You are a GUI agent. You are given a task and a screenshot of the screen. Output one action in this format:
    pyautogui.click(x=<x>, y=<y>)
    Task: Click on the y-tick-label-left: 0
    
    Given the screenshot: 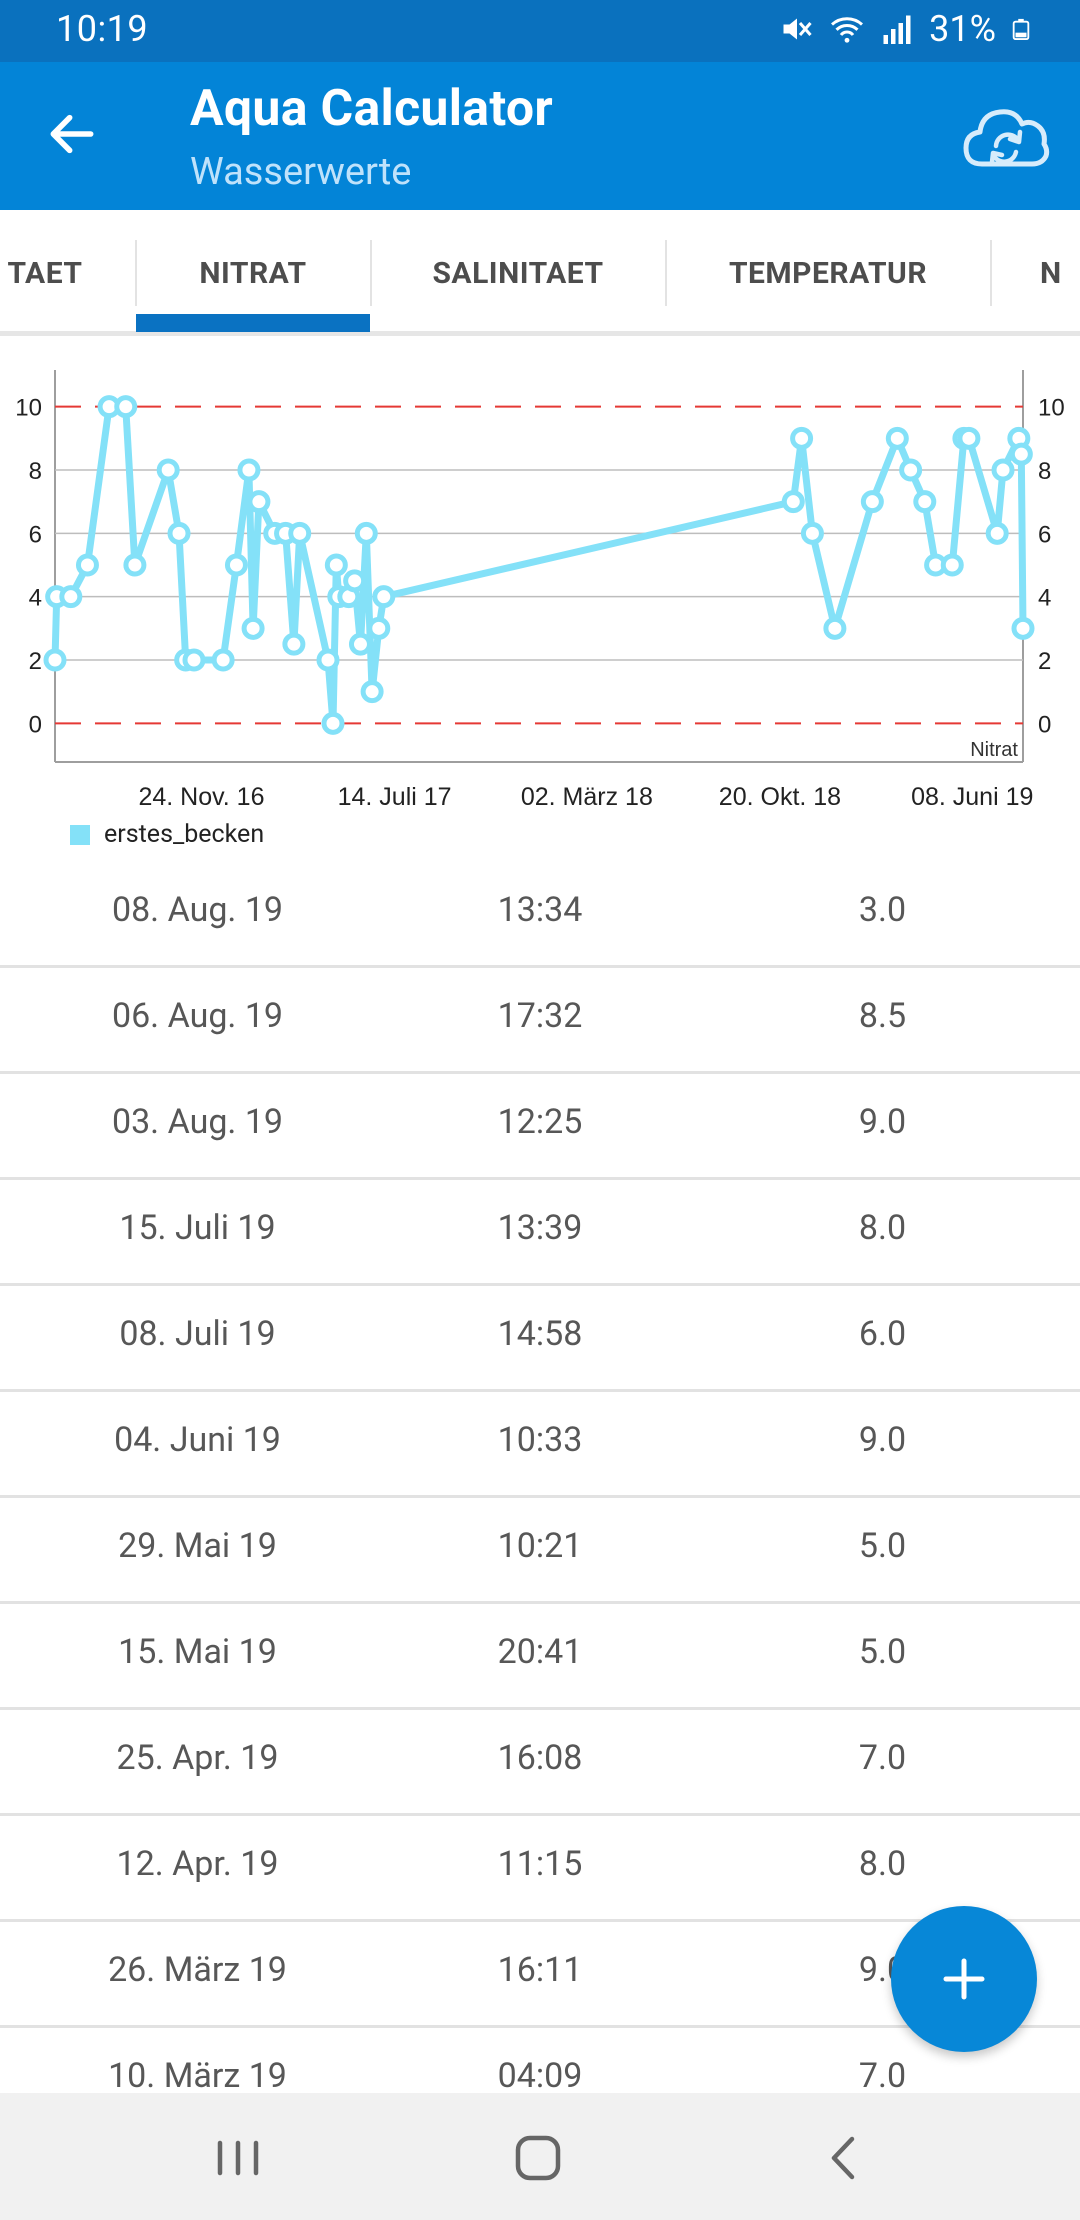 What is the action you would take?
    pyautogui.click(x=35, y=724)
    